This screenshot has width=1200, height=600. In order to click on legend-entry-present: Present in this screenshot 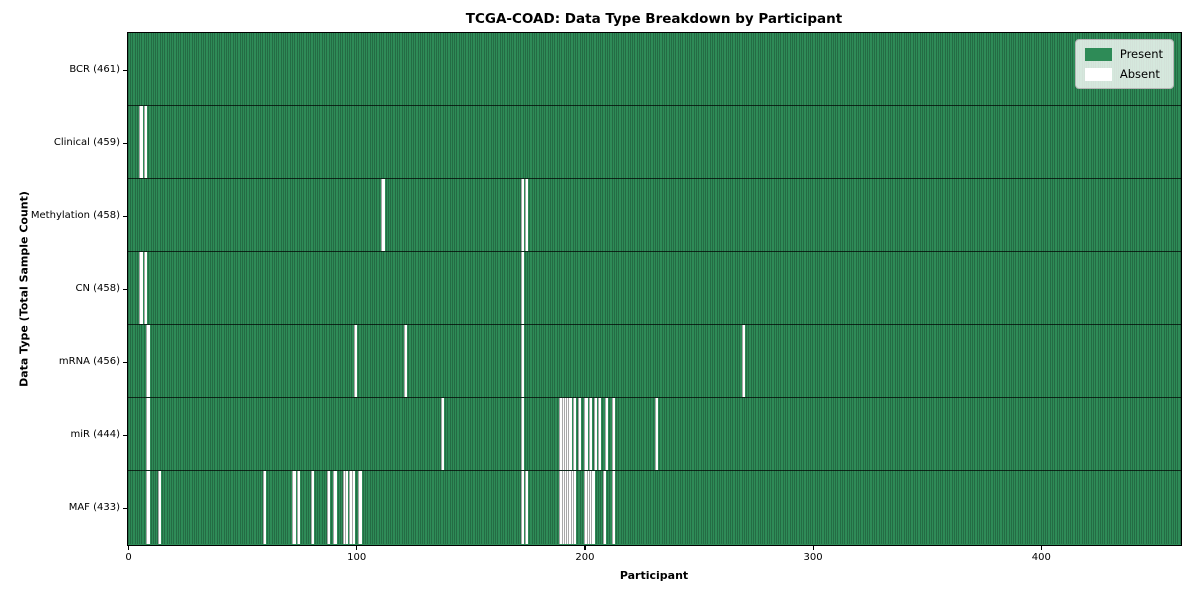, I will do `click(1123, 54)`.